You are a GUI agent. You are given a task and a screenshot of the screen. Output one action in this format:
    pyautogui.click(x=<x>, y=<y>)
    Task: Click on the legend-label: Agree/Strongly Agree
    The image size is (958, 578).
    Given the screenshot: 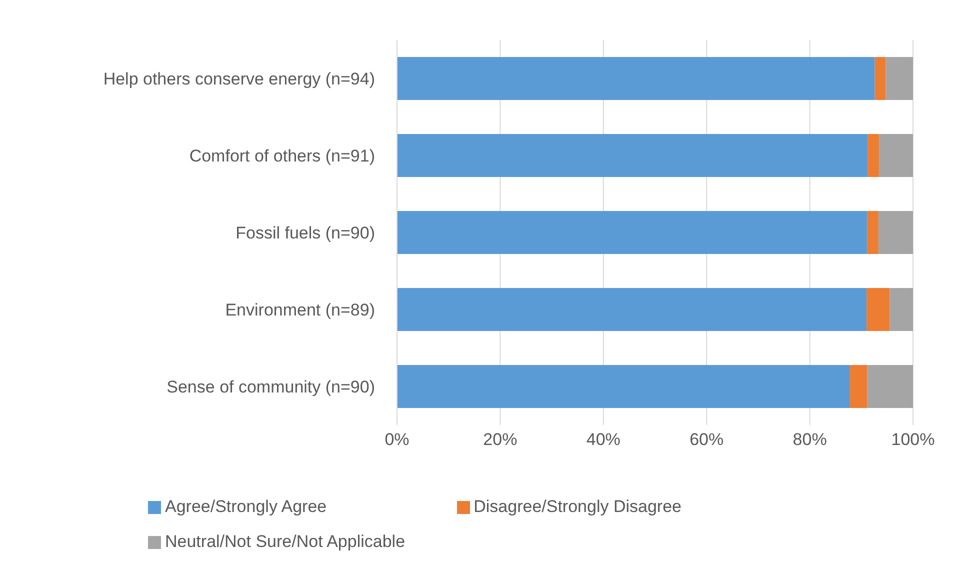 What is the action you would take?
    pyautogui.click(x=246, y=506)
    